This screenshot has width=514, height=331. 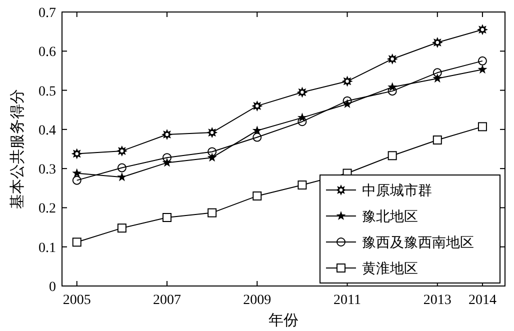 What do you see at coordinates (437, 300) in the screenshot?
I see `x-tick-label: 2013` at bounding box center [437, 300].